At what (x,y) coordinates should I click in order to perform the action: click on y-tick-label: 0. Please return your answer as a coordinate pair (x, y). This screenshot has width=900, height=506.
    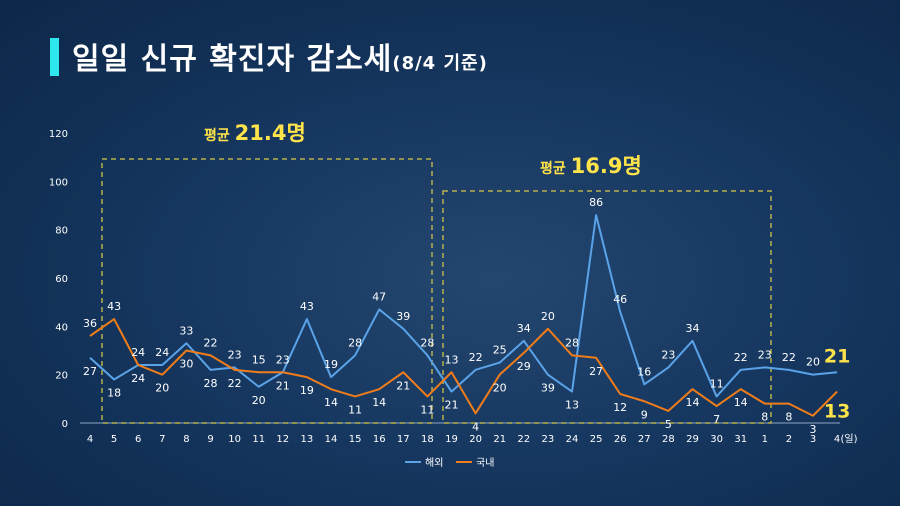
    Looking at the image, I should click on (65, 424).